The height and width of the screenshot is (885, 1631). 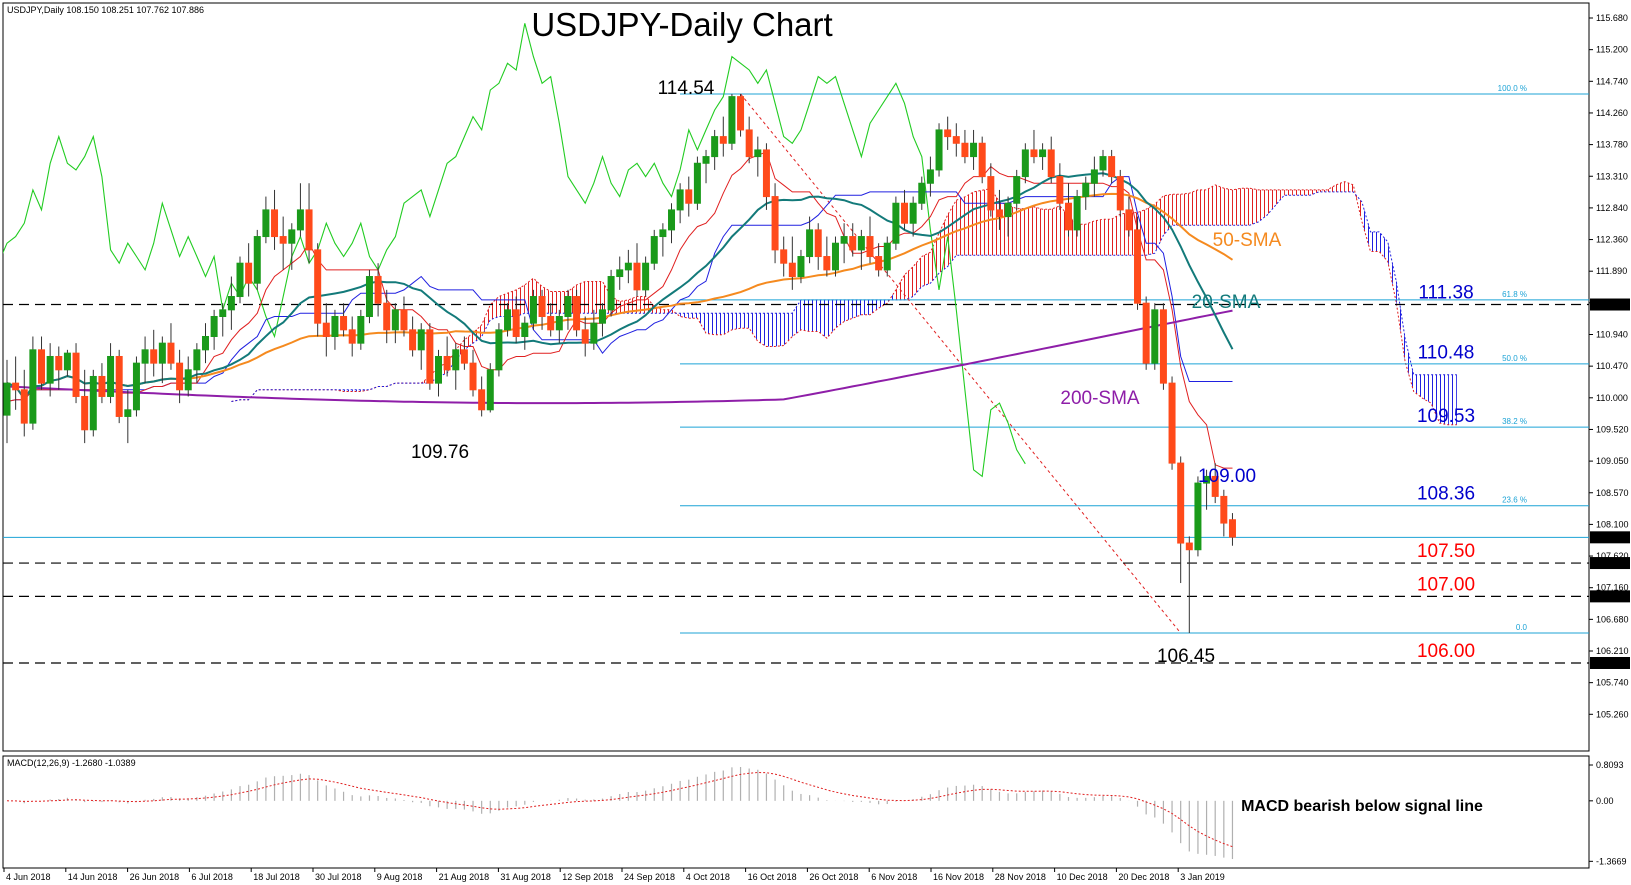 I want to click on fibonacci-label: 0.0, so click(x=1522, y=627).